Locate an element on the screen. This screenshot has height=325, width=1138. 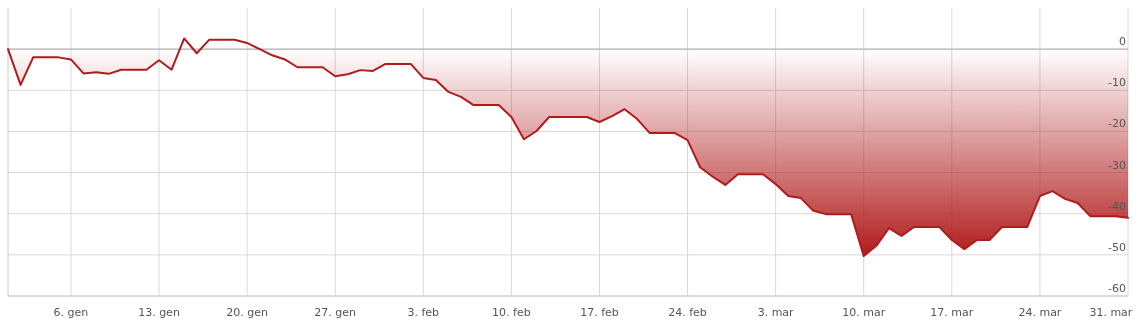
x-tick-label: 31. mar is located at coordinates (1111, 312).